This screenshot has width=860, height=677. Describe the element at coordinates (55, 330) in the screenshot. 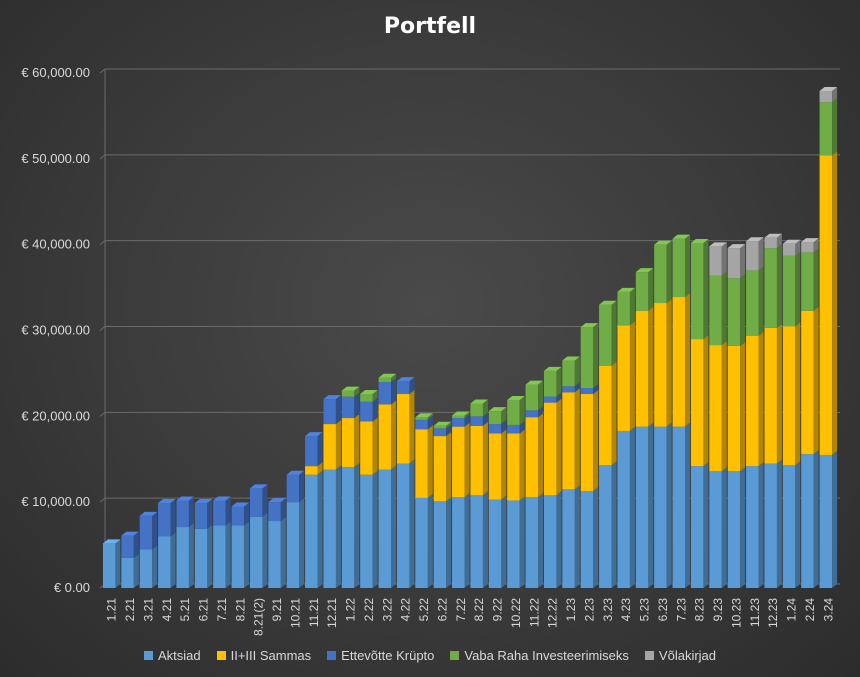

I see `y-tick-label: € 30,000.00` at that location.